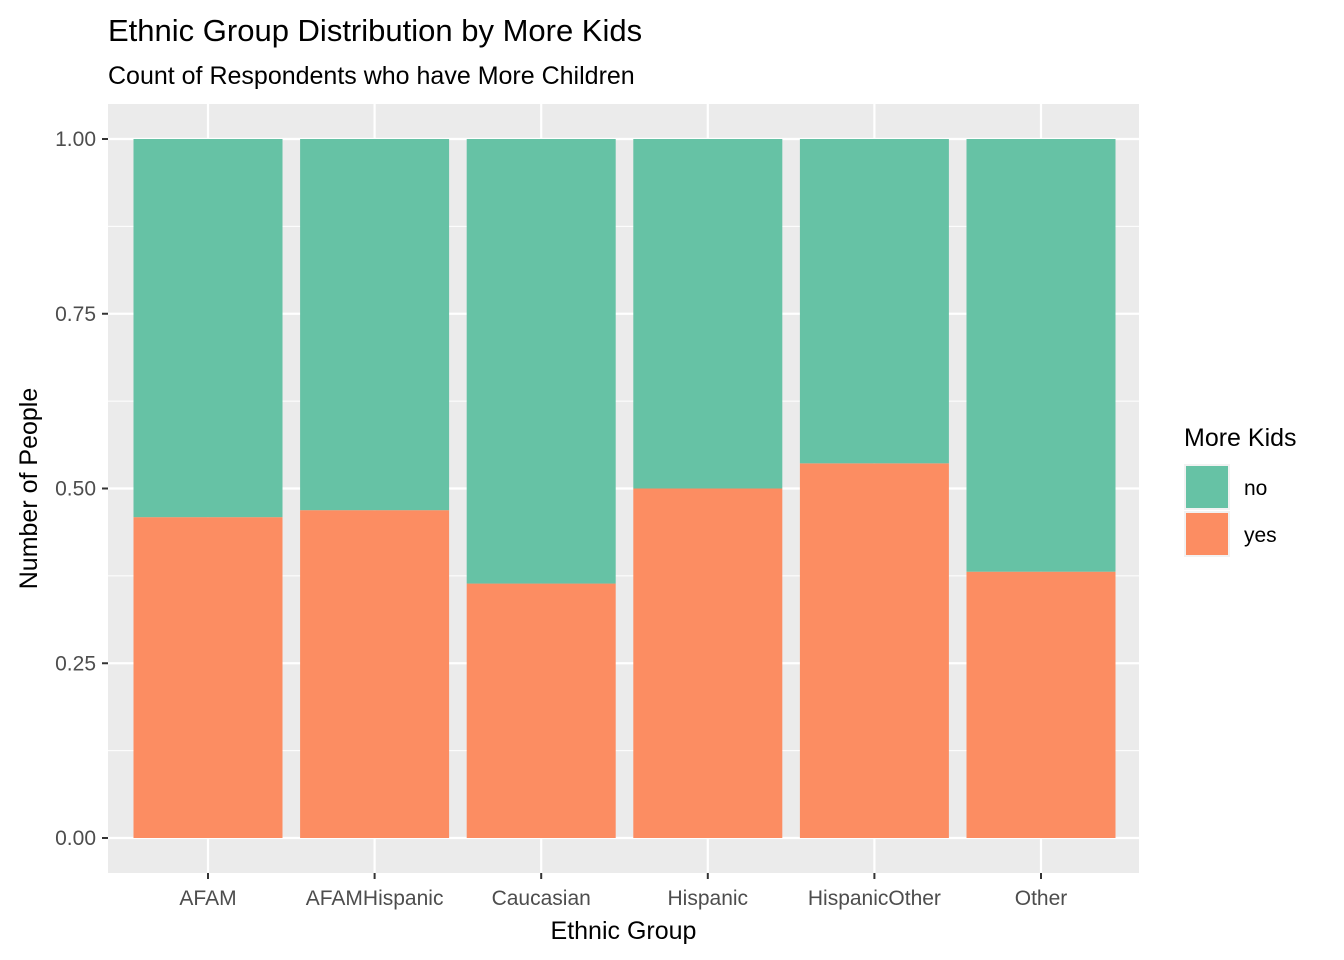  Describe the element at coordinates (708, 663) in the screenshot. I see `bar-segment-yes-Hispanic` at that location.